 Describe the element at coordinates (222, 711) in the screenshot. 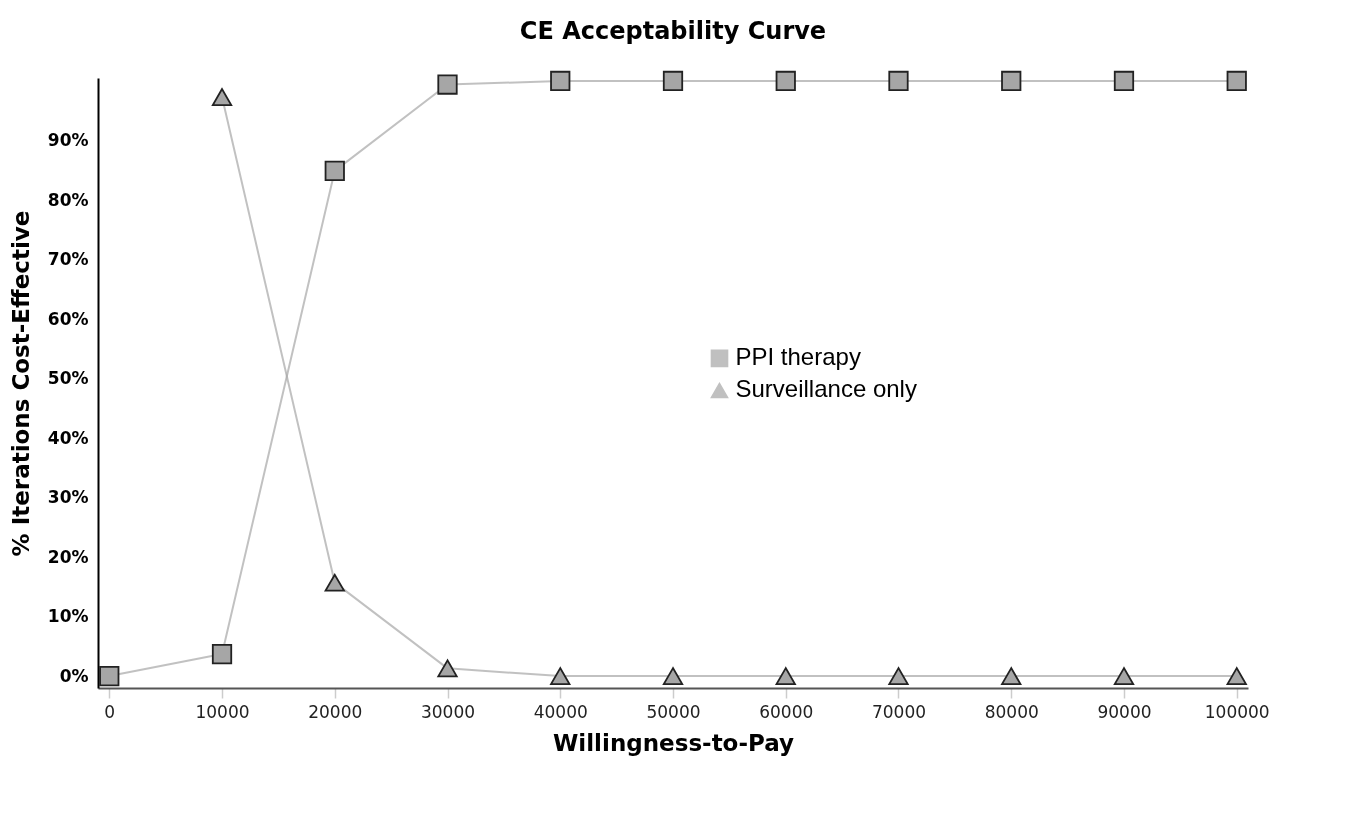

I see `x-tick-label: 10000` at that location.